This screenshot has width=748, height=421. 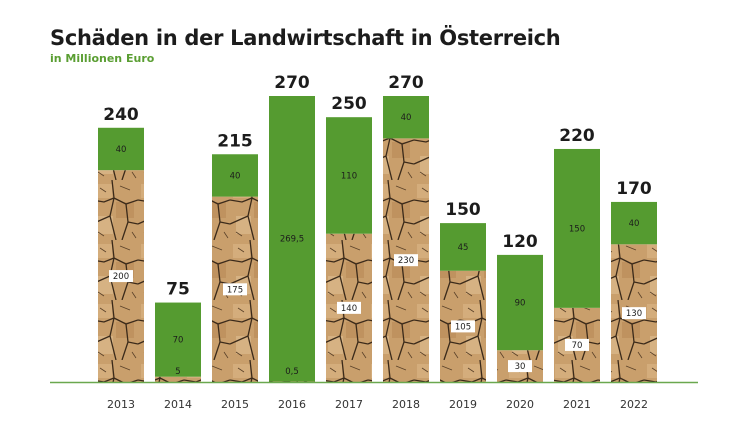 I want to click on bar-other-2015, so click(x=235, y=175).